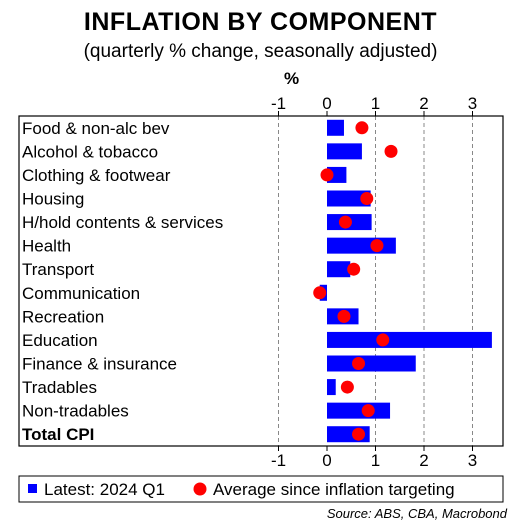  I want to click on x-tick-label-bottom: -1, so click(278, 460).